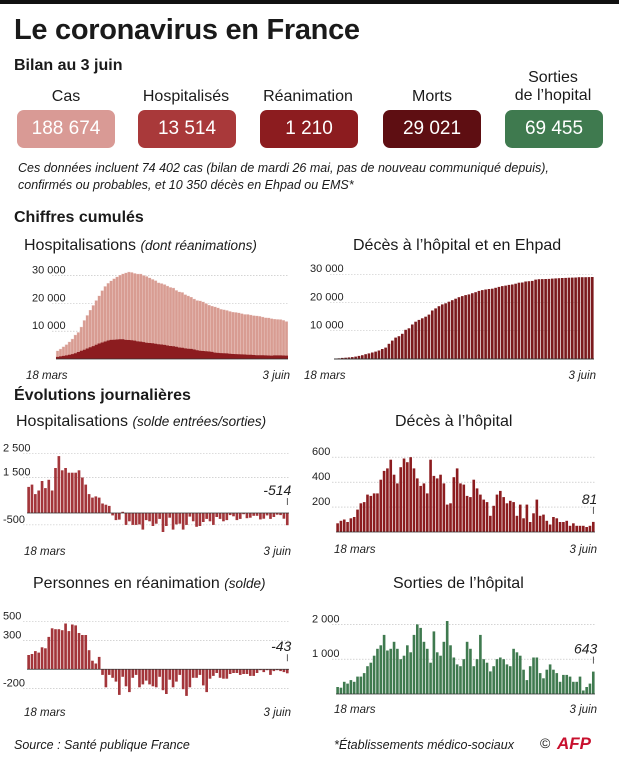  Describe the element at coordinates (80, 245) in the screenshot. I see `chart-title-hosp-cum-main: Hospitalisations` at that location.